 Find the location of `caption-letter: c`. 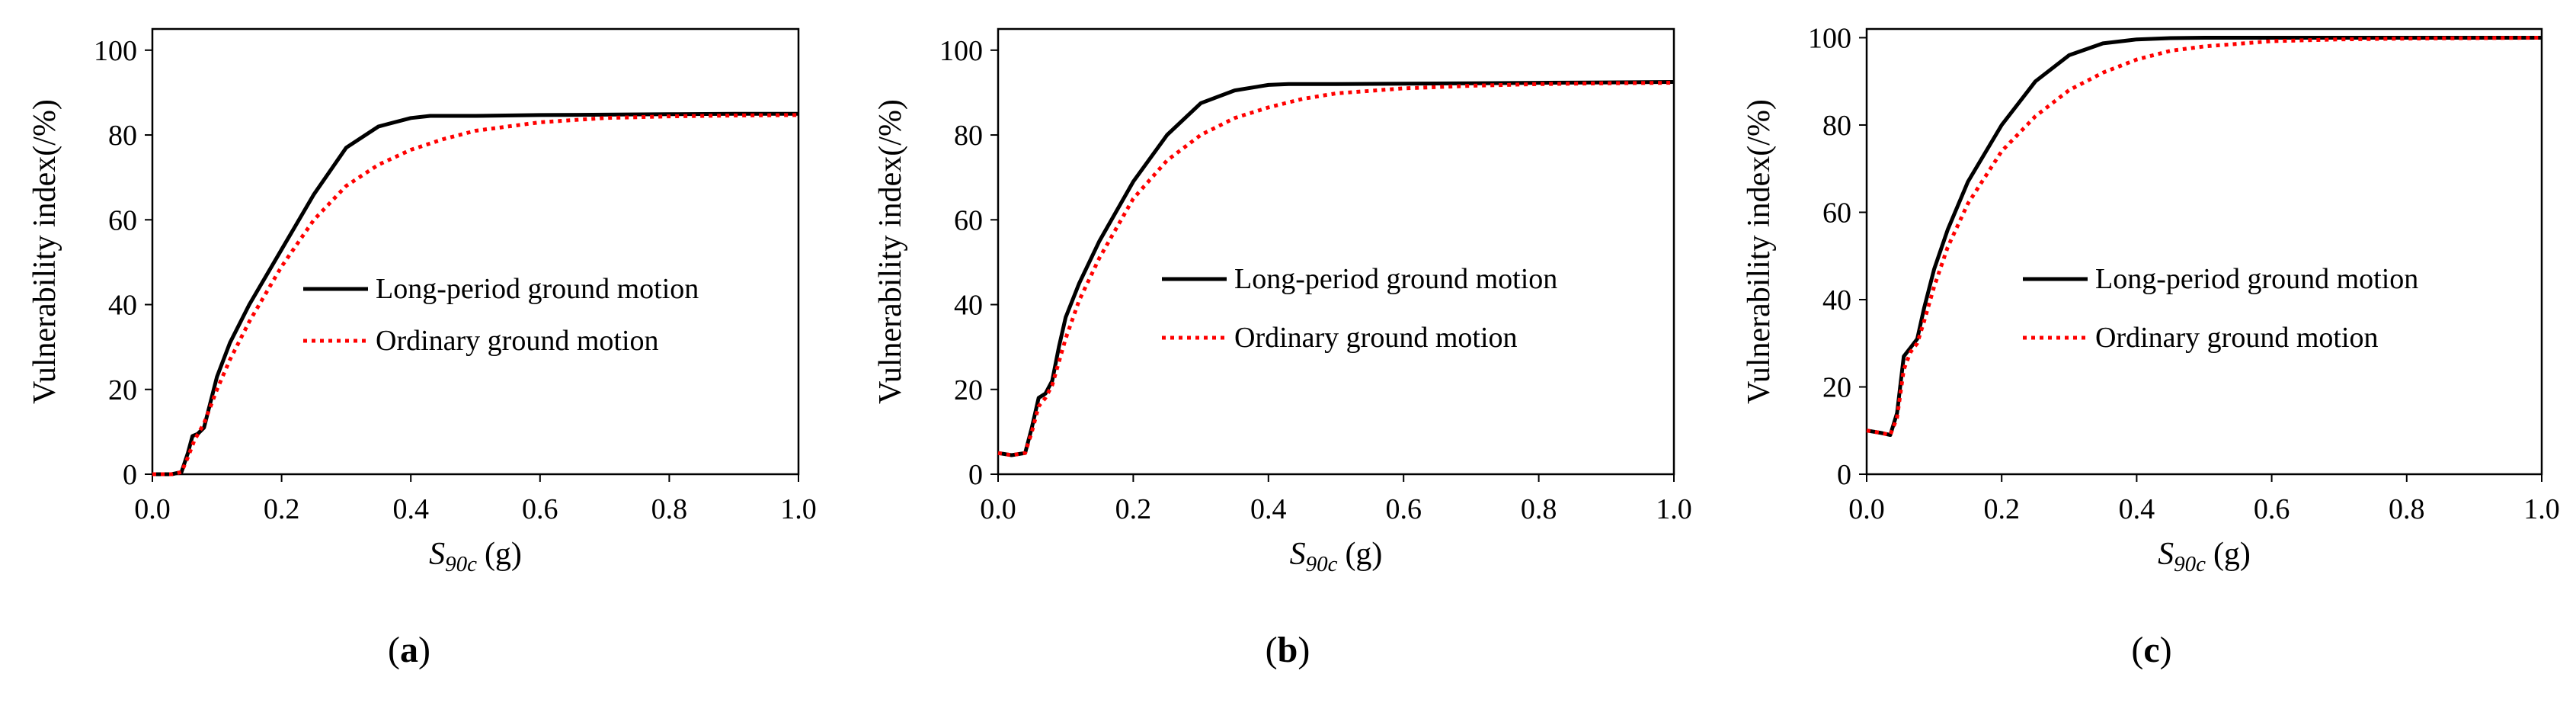

caption-letter: c is located at coordinates (2151, 650).